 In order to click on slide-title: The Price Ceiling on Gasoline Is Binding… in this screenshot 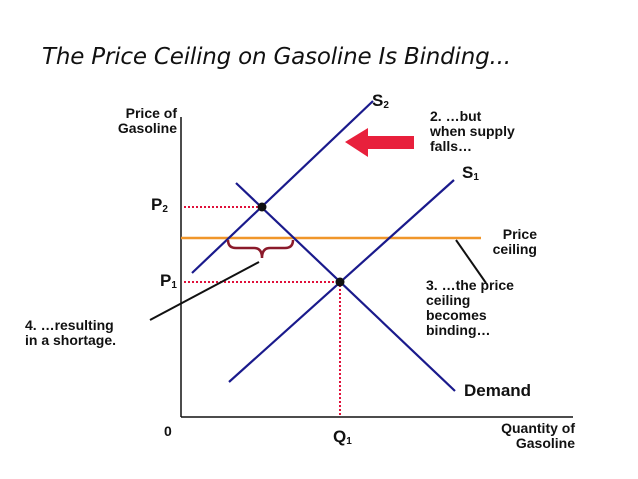, I will do `click(276, 57)`.